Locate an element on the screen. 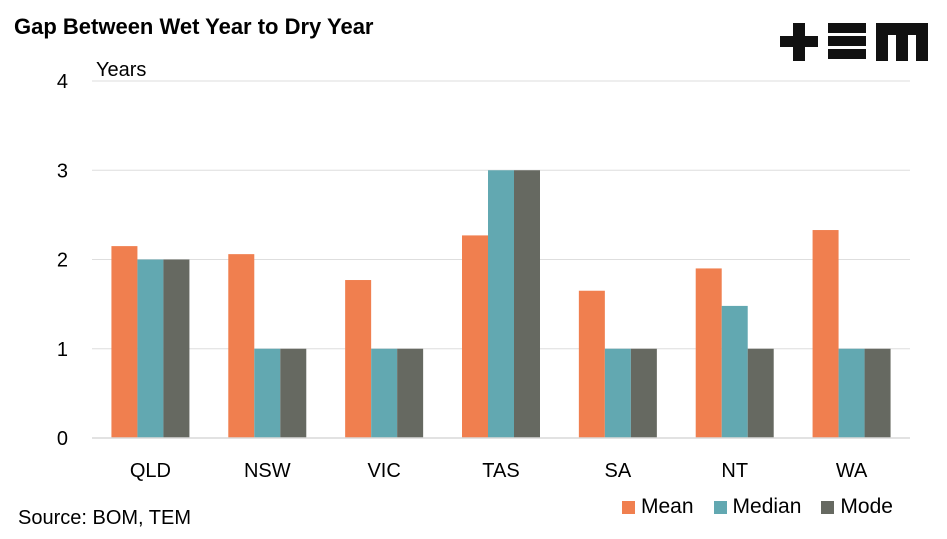 The width and height of the screenshot is (947, 539). bar-mode-vic is located at coordinates (410, 393).